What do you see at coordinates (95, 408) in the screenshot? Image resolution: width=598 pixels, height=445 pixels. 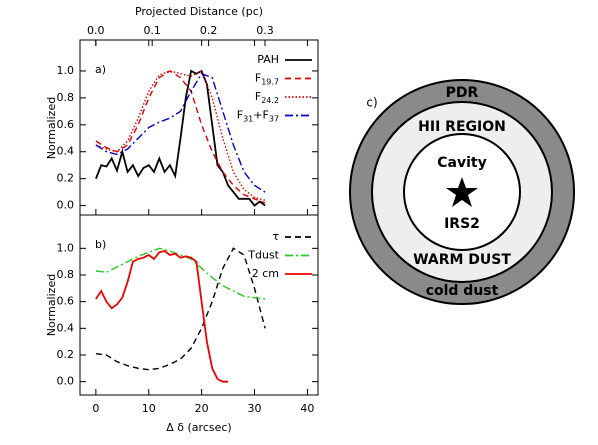 I see `x-tick-label: 0` at bounding box center [95, 408].